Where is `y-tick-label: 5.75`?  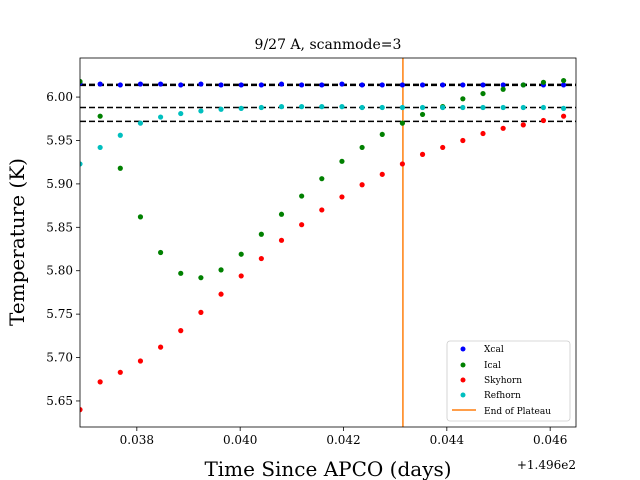 y-tick-label: 5.75 is located at coordinates (59, 314).